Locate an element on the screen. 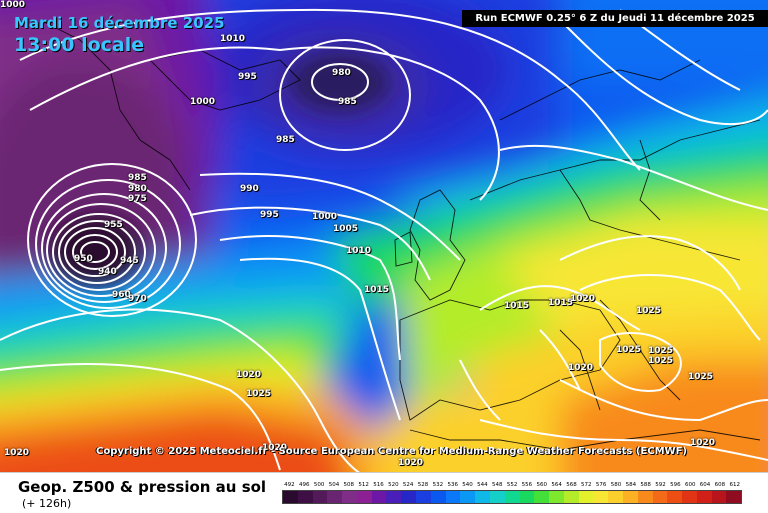  legend-value: 492 is located at coordinates (289, 485).